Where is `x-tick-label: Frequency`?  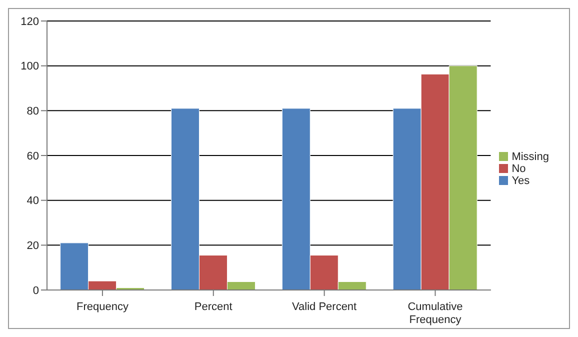 x-tick-label: Frequency is located at coordinates (102, 307).